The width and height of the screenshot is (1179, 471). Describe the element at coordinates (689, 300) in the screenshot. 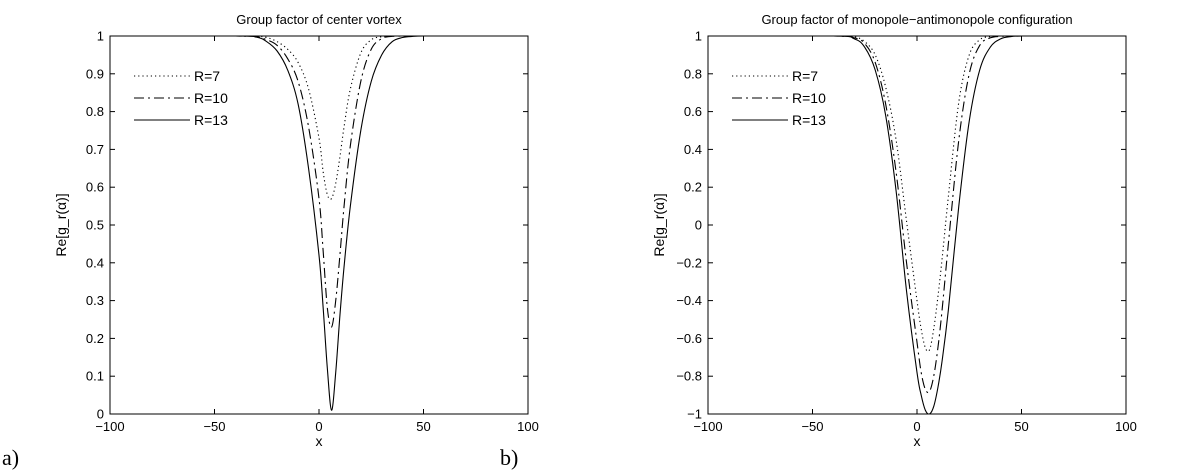

I see `y-tick-label: −0.4` at that location.